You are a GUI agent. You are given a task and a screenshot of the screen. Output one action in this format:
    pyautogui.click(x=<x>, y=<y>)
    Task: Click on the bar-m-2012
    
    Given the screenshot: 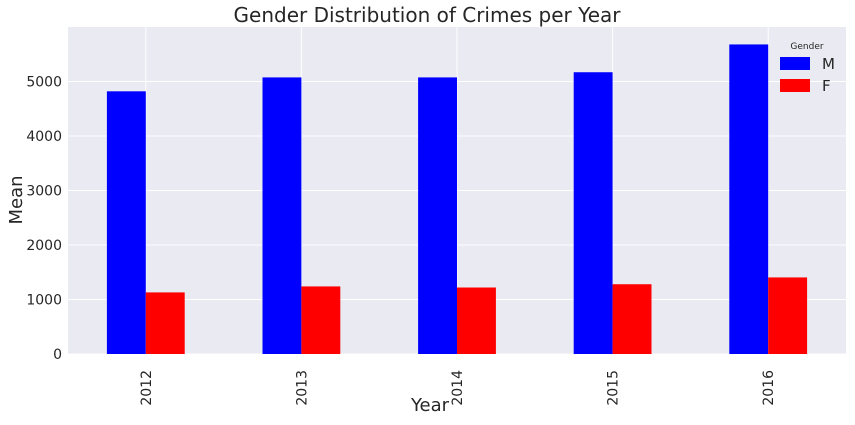 What is the action you would take?
    pyautogui.click(x=126, y=222)
    